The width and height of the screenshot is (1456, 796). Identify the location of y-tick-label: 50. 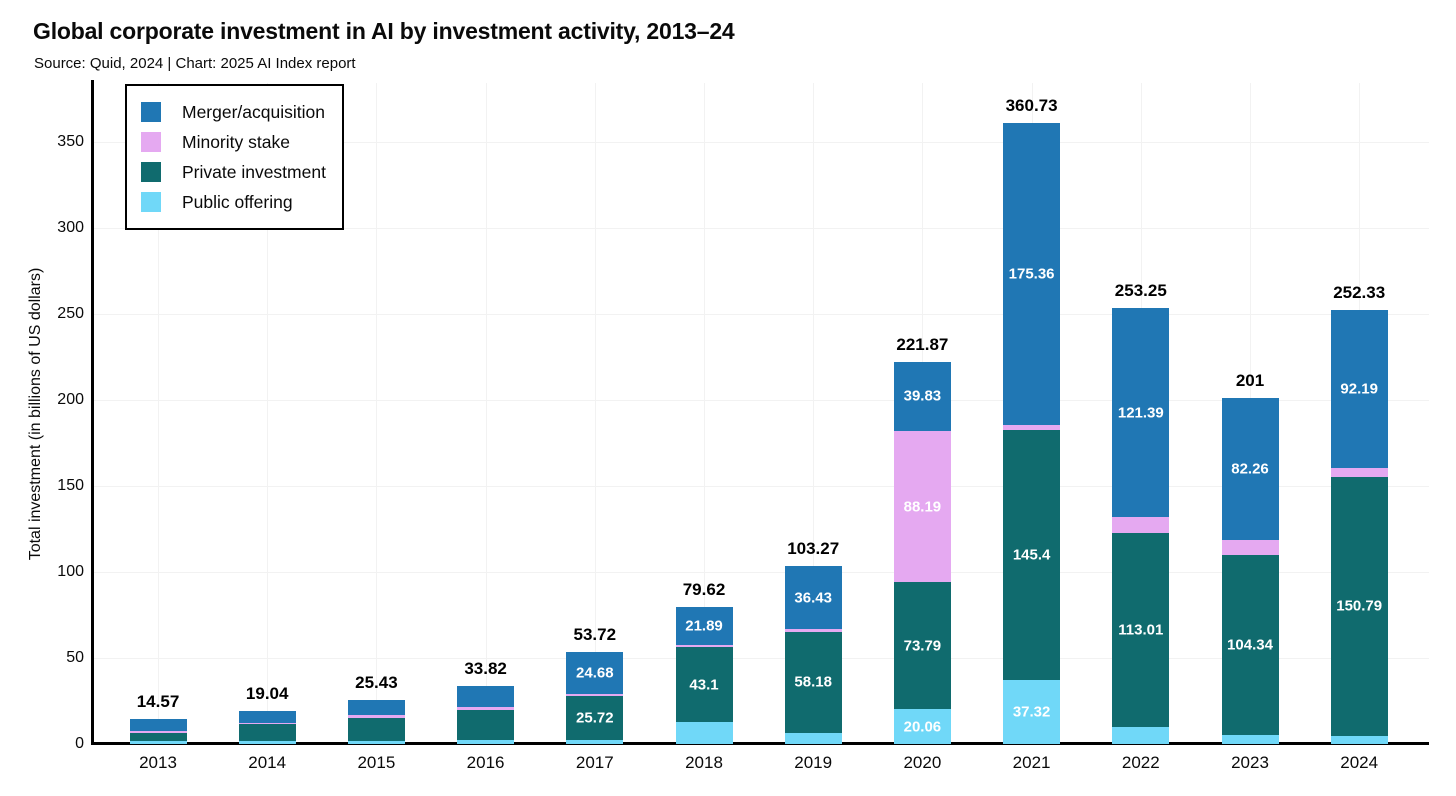
(75, 657).